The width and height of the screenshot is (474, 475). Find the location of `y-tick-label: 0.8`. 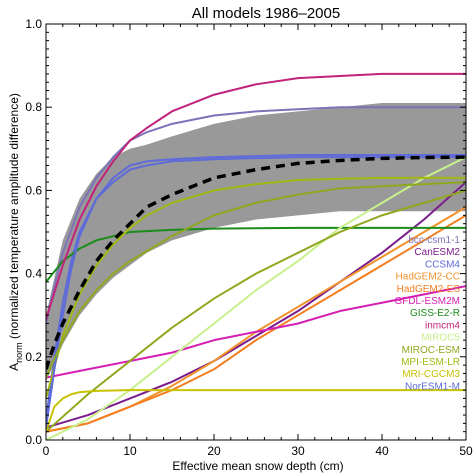

y-tick-label: 0.8 is located at coordinates (33, 107).